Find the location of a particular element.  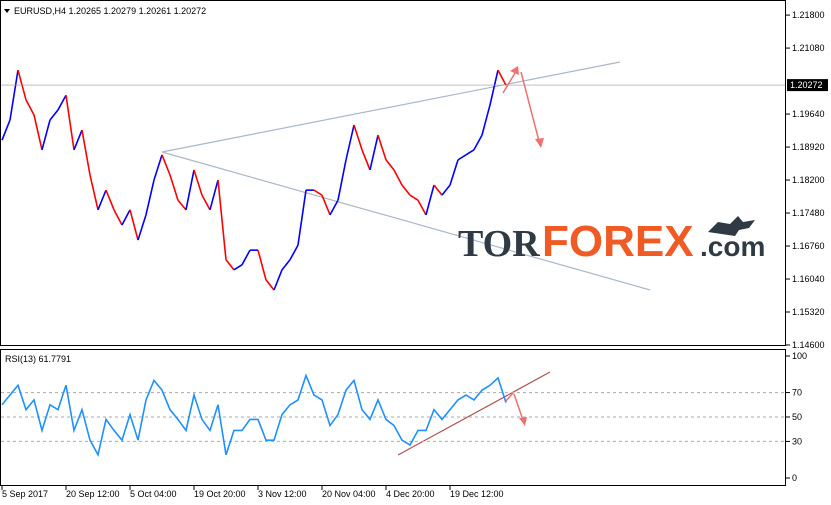

y-tick-label: 1.21800 is located at coordinates (808, 15).